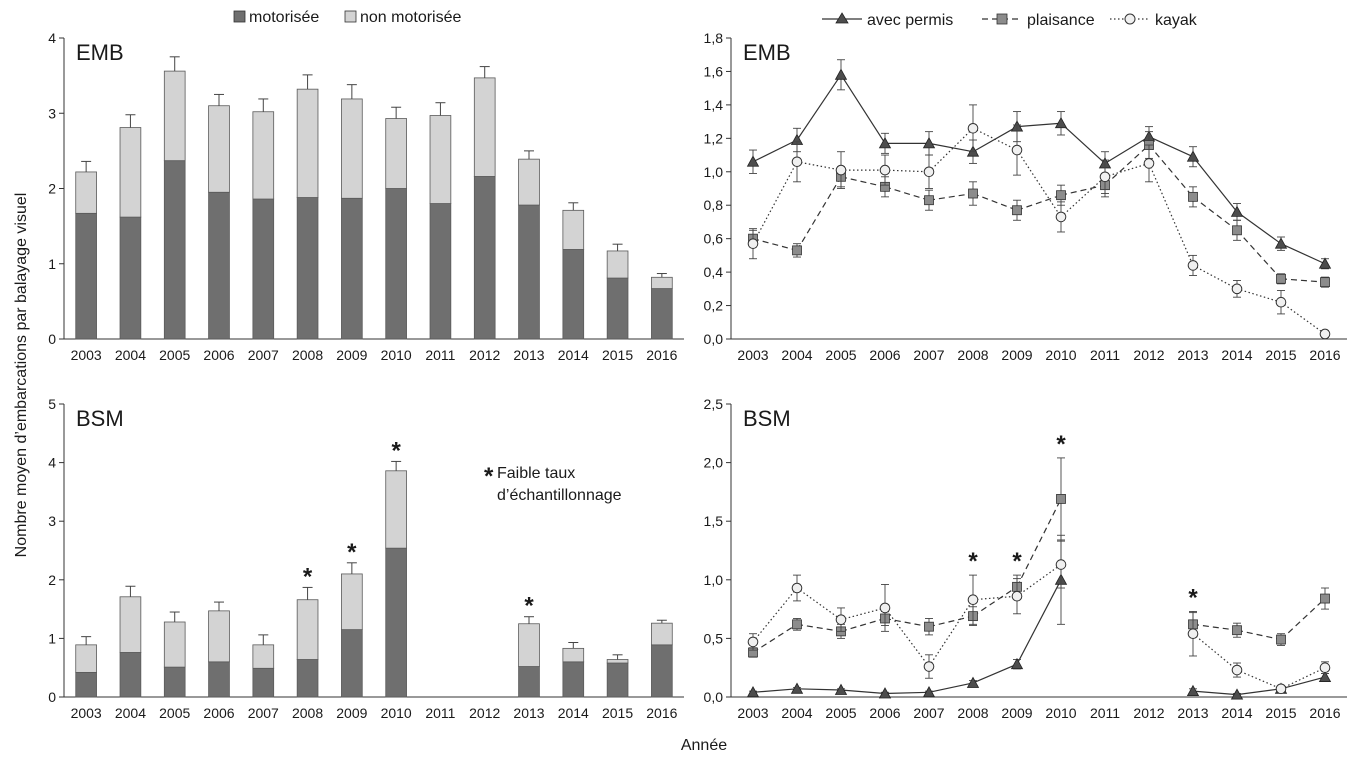 The image size is (1358, 759). What do you see at coordinates (219, 679) in the screenshot?
I see `bar-motorisee-2006` at bounding box center [219, 679].